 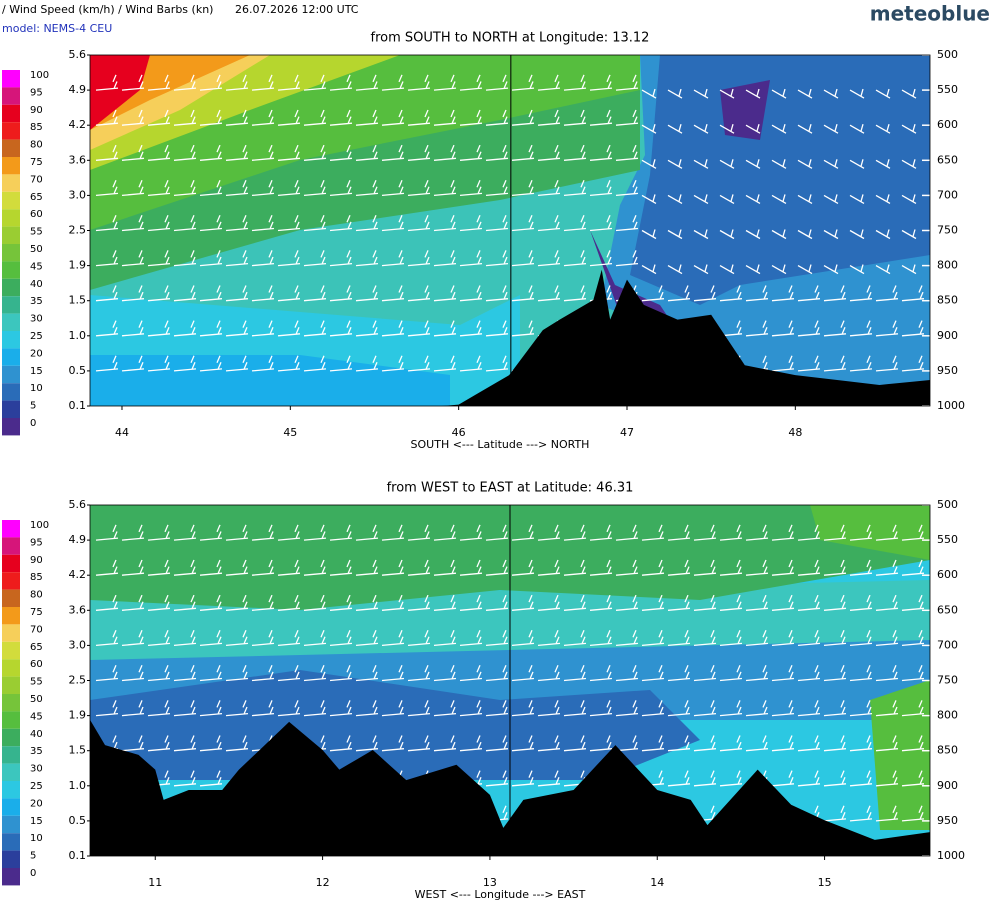 I want to click on colorbar-label: 15, so click(x=36, y=821).